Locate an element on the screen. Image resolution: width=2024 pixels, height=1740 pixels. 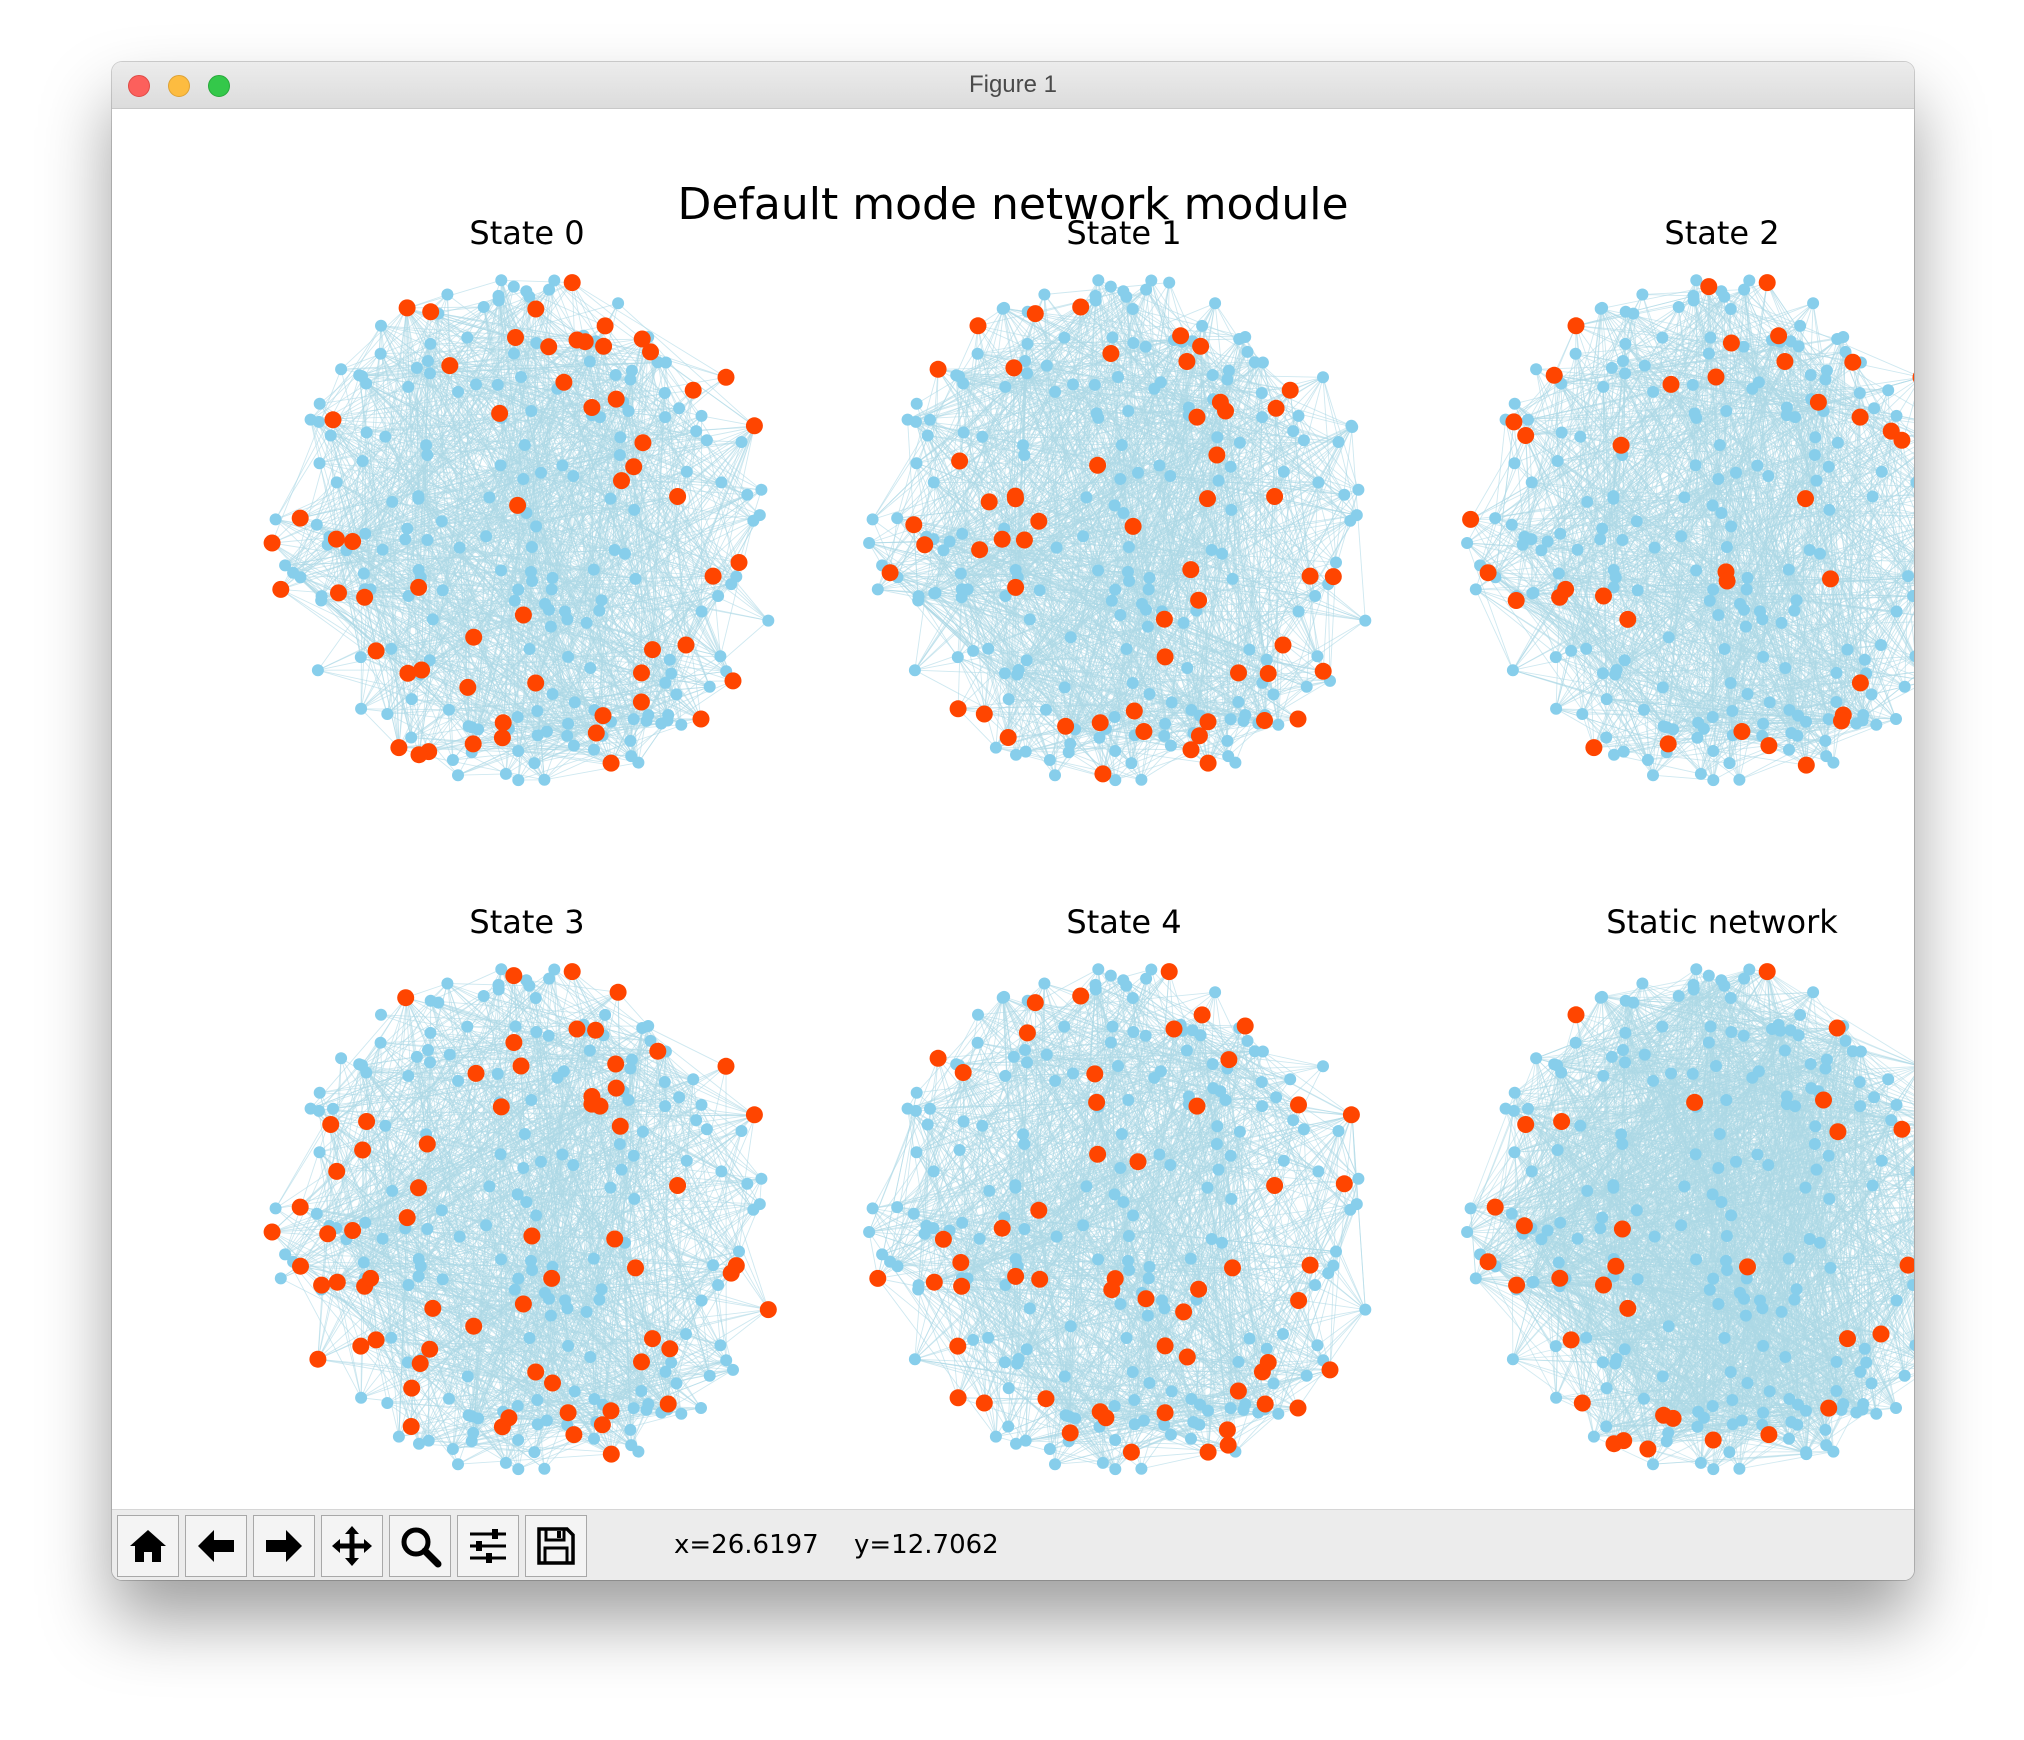
close-window-button is located at coordinates (139, 86).